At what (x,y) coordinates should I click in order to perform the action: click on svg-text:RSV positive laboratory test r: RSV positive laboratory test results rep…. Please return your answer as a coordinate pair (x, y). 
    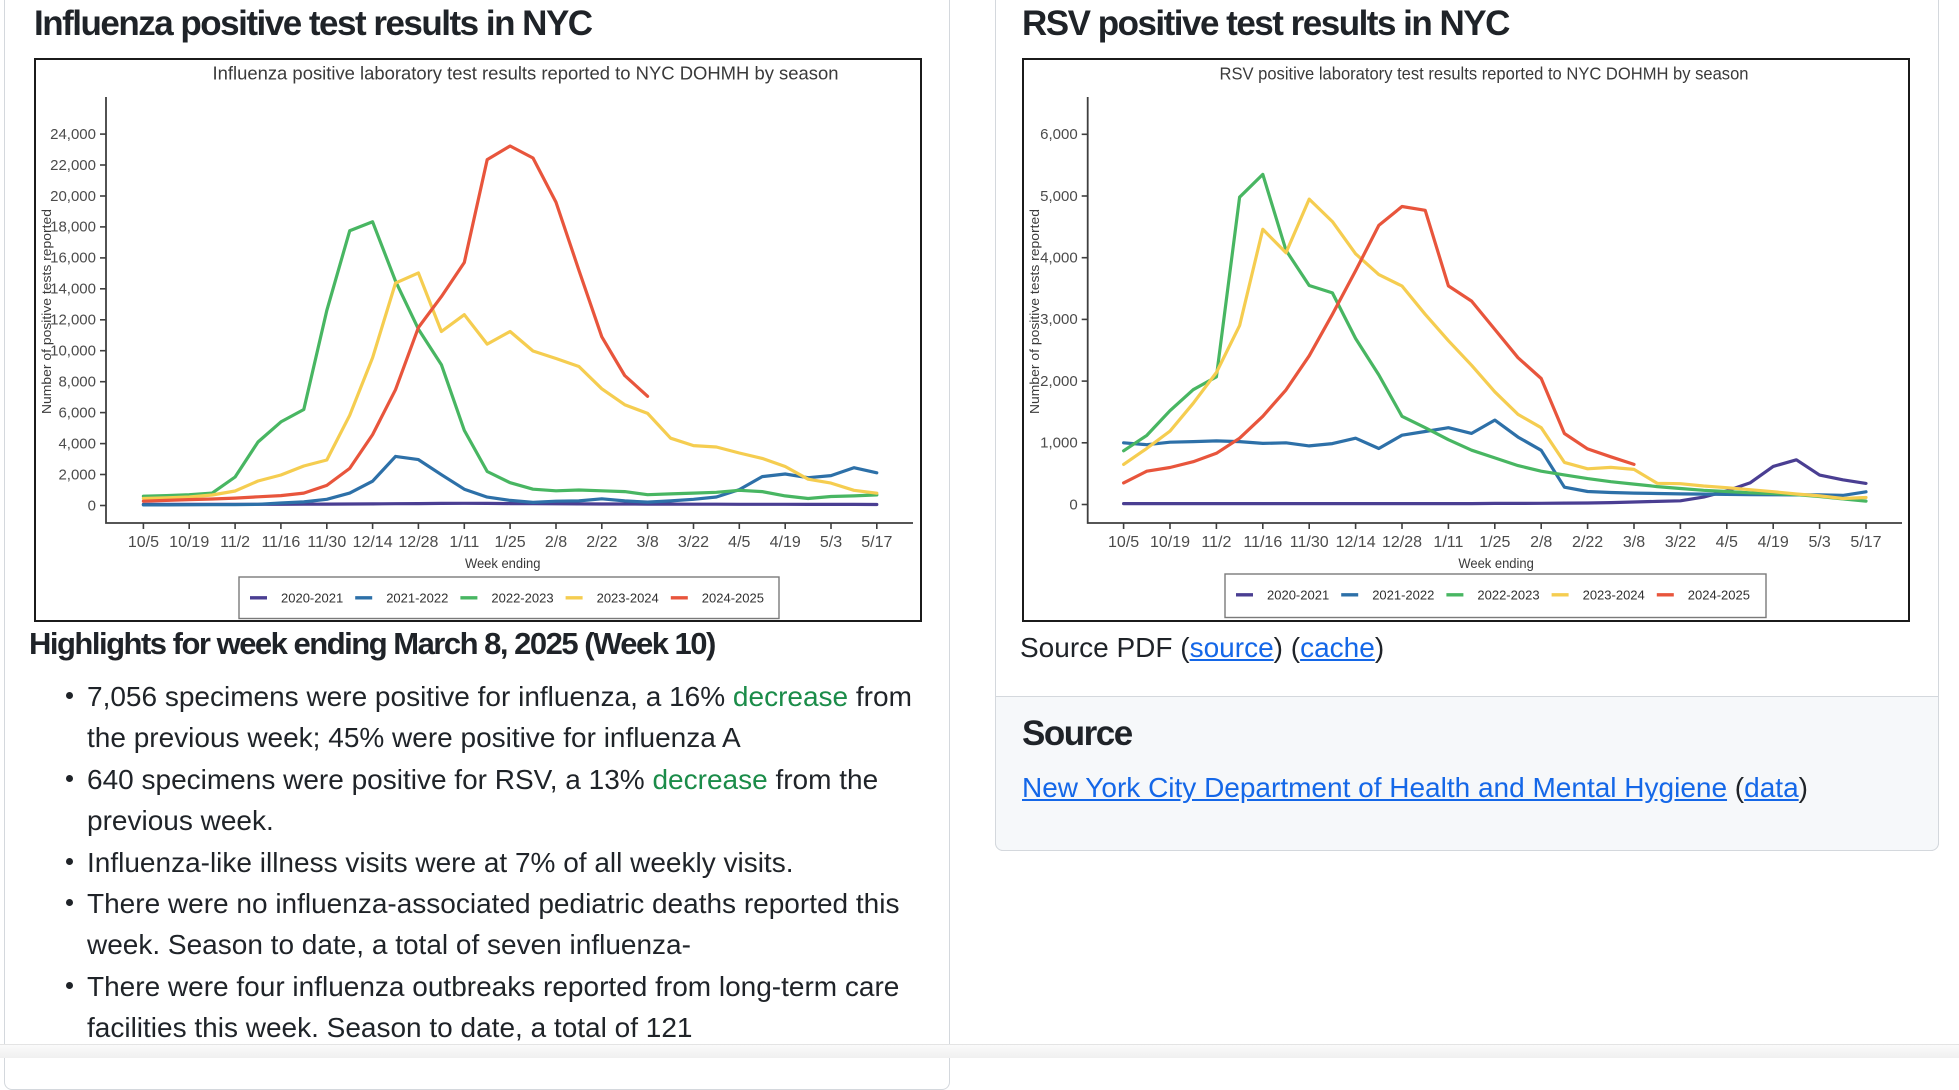
    Looking at the image, I should click on (1484, 74).